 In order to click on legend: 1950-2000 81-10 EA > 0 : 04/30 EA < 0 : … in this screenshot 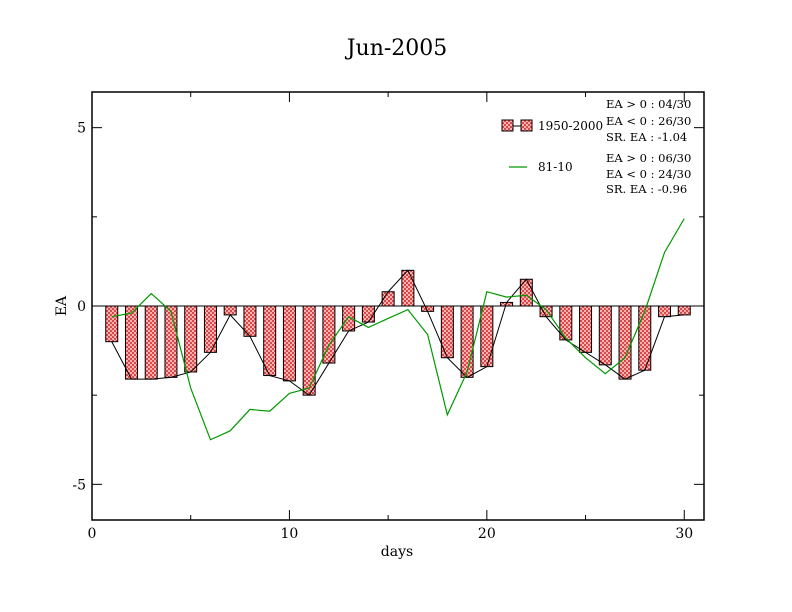, I will do `click(596, 146)`.